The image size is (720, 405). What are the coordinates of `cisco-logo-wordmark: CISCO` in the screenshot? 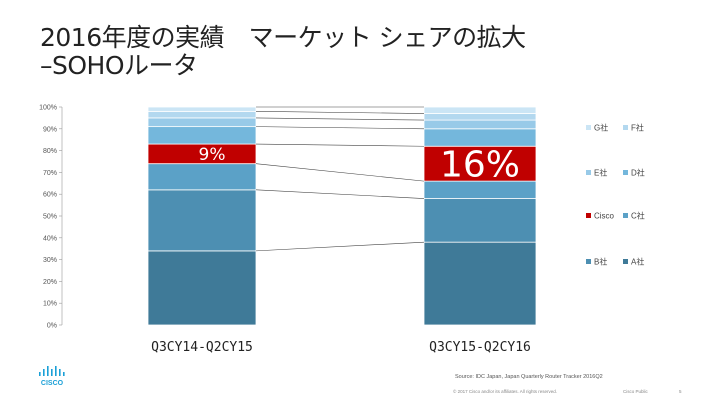 It's located at (52, 383).